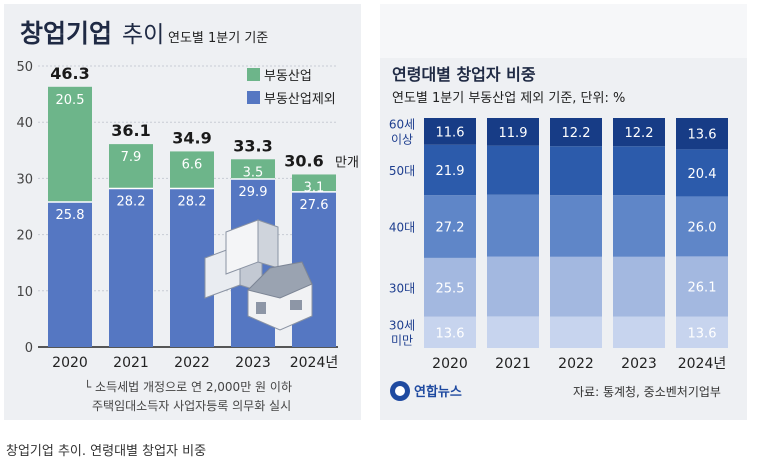 The height and width of the screenshot is (464, 760). Describe the element at coordinates (191, 406) in the screenshot. I see `left-note-line2: 주택임대소득자 사업자등록 의무화 실시` at that location.